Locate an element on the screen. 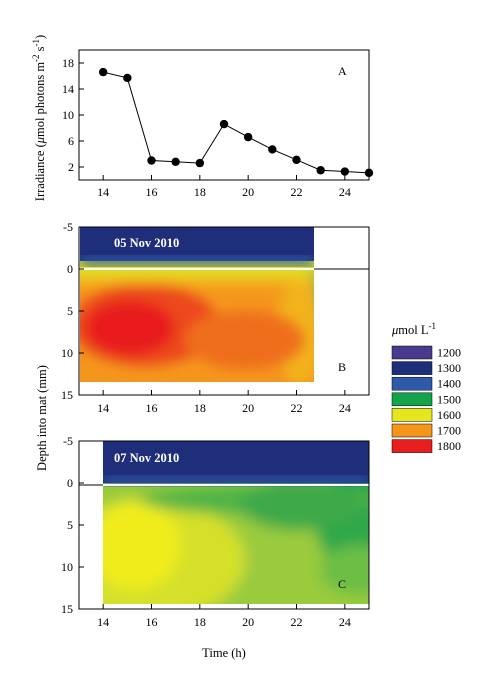  panel-b-date-label: 05 Nov 2010 is located at coordinates (146, 243).